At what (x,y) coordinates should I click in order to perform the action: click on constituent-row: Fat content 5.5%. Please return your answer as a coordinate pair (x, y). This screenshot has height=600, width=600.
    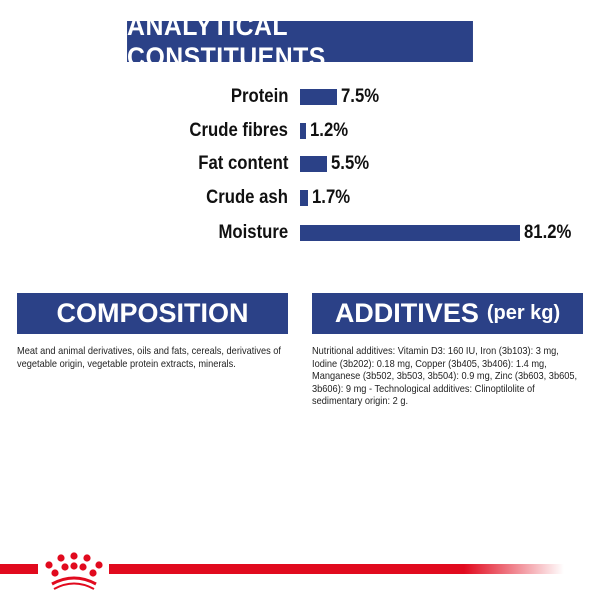
    Looking at the image, I should click on (300, 164).